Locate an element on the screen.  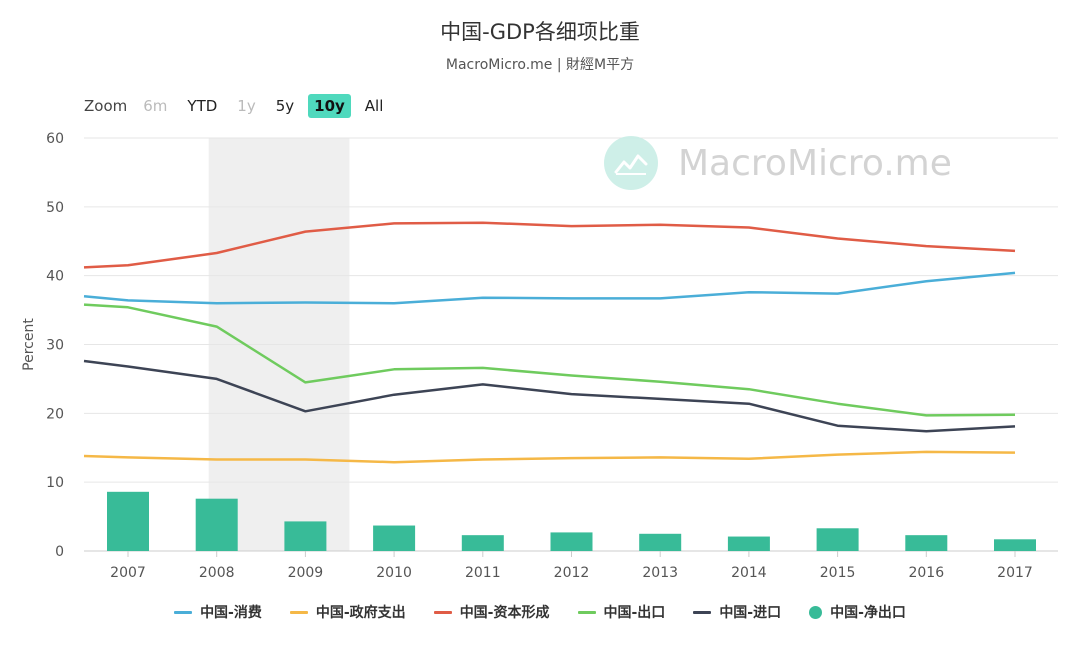
bar-2009 is located at coordinates (305, 536).